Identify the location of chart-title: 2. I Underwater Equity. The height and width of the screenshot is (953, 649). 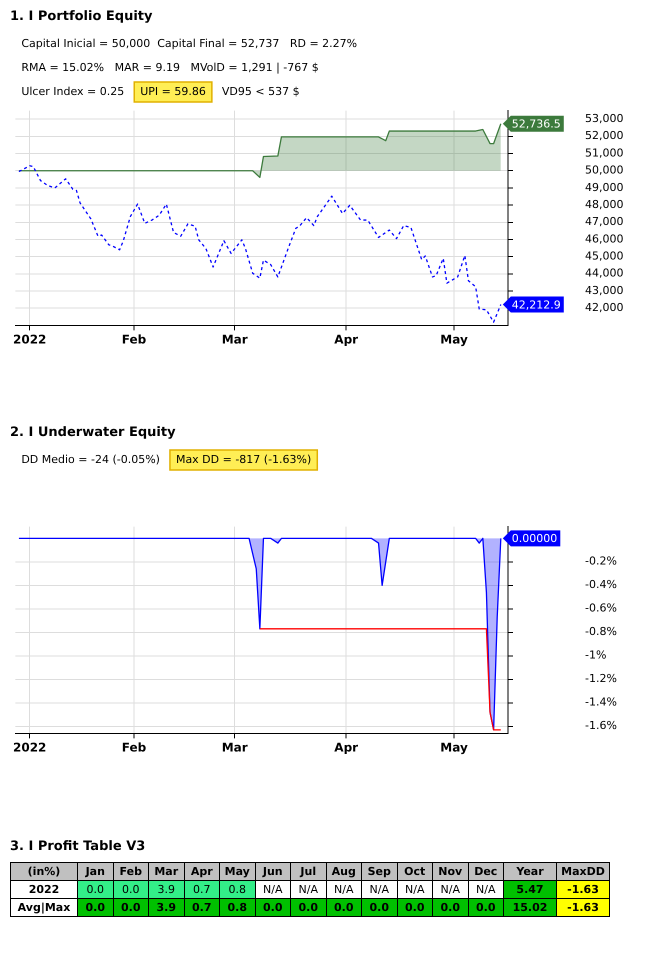
(93, 433).